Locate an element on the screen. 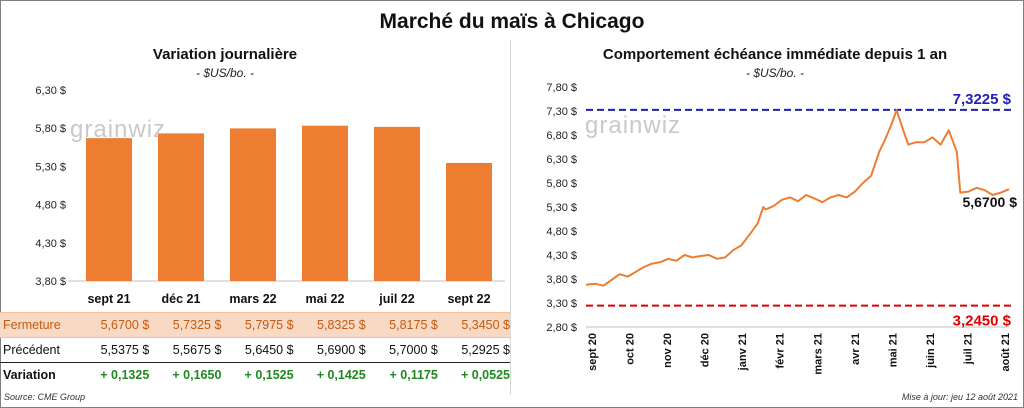 The height and width of the screenshot is (408, 1024). table-cell: + 0,0525 is located at coordinates (473, 374).